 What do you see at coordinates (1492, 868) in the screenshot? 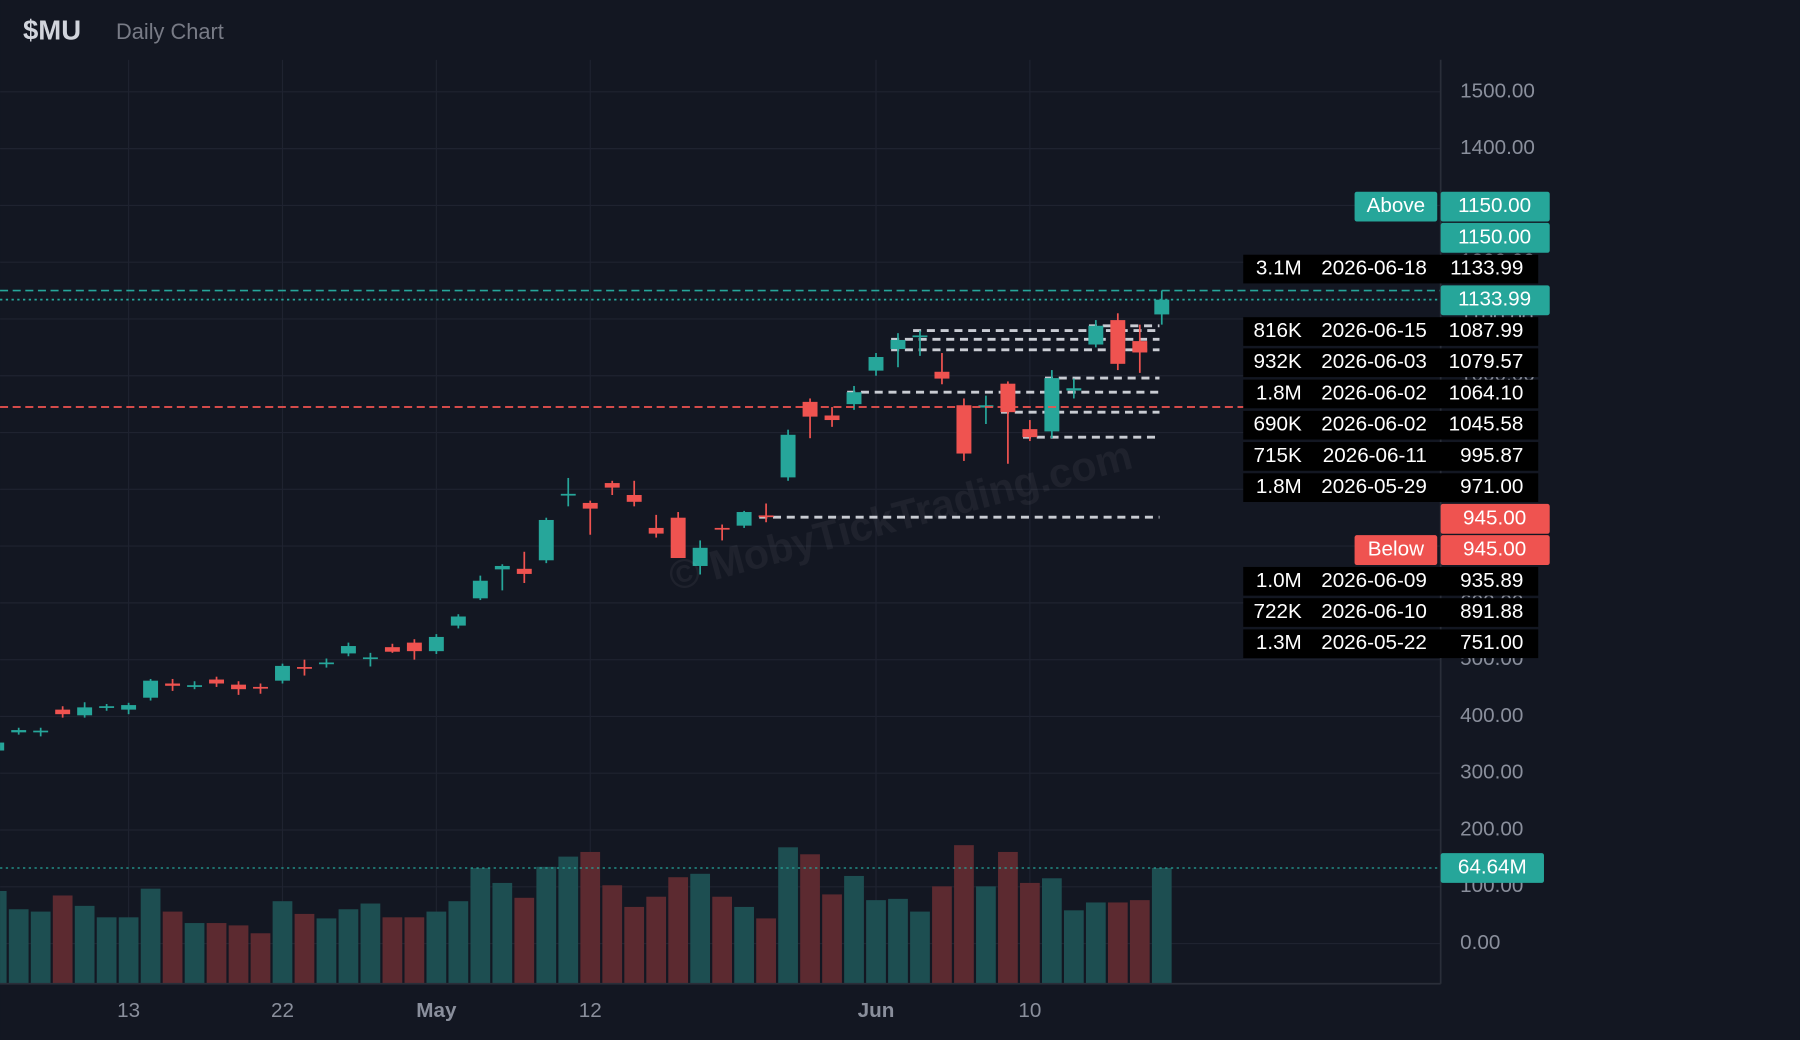
I see `volume-label-box` at bounding box center [1492, 868].